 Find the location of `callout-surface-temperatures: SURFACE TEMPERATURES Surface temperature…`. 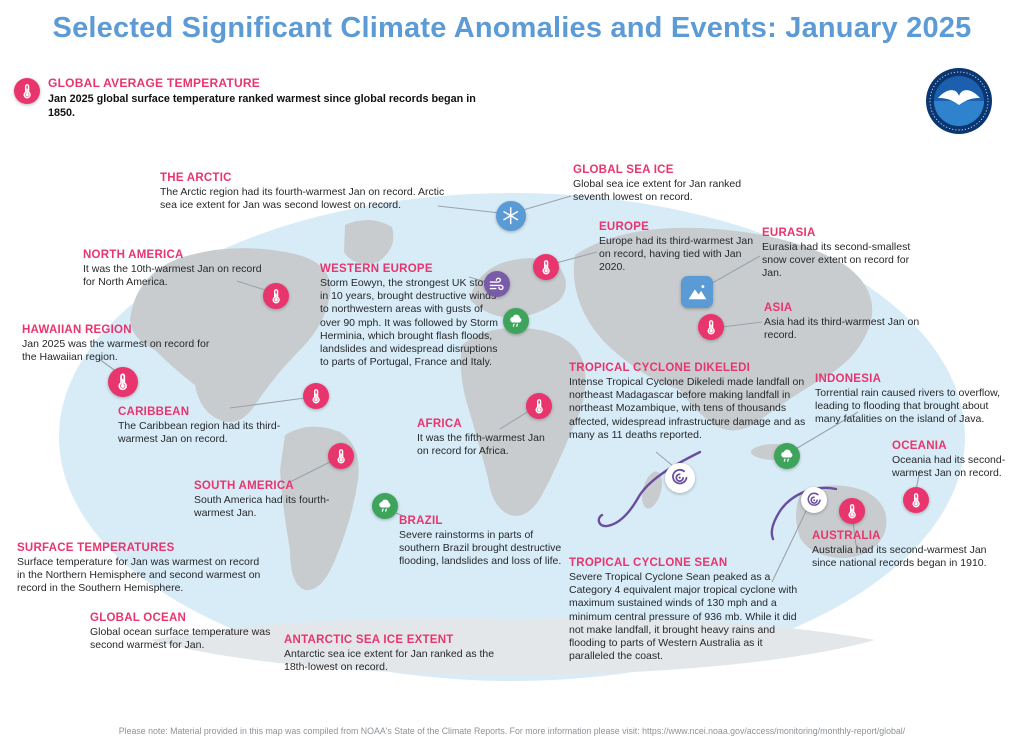

callout-surface-temperatures: SURFACE TEMPERATURES Surface temperature… is located at coordinates (141, 569).